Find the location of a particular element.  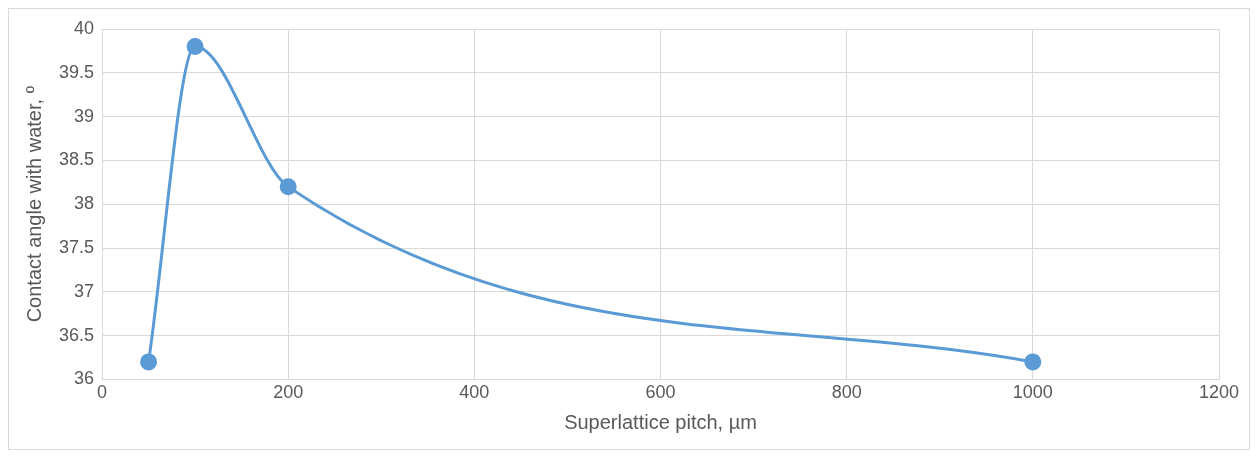

x-tick-label: 1200 is located at coordinates (1219, 392).